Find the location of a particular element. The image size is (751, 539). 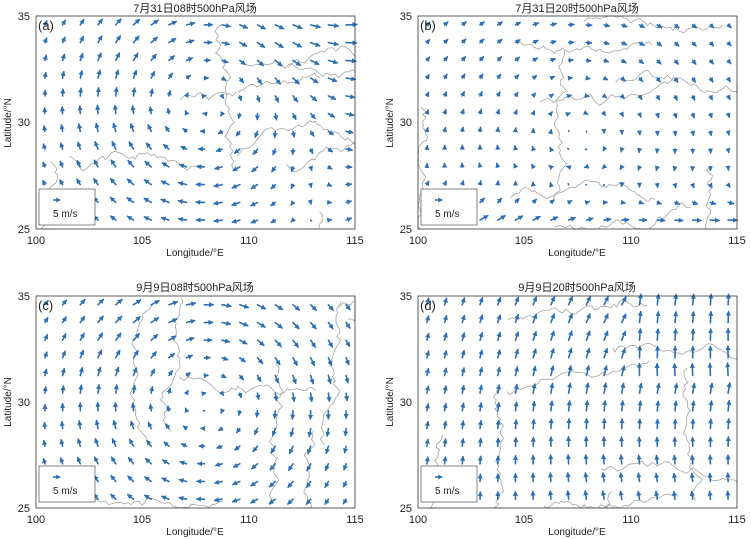

x-tick-label: 115 is located at coordinates (355, 241).